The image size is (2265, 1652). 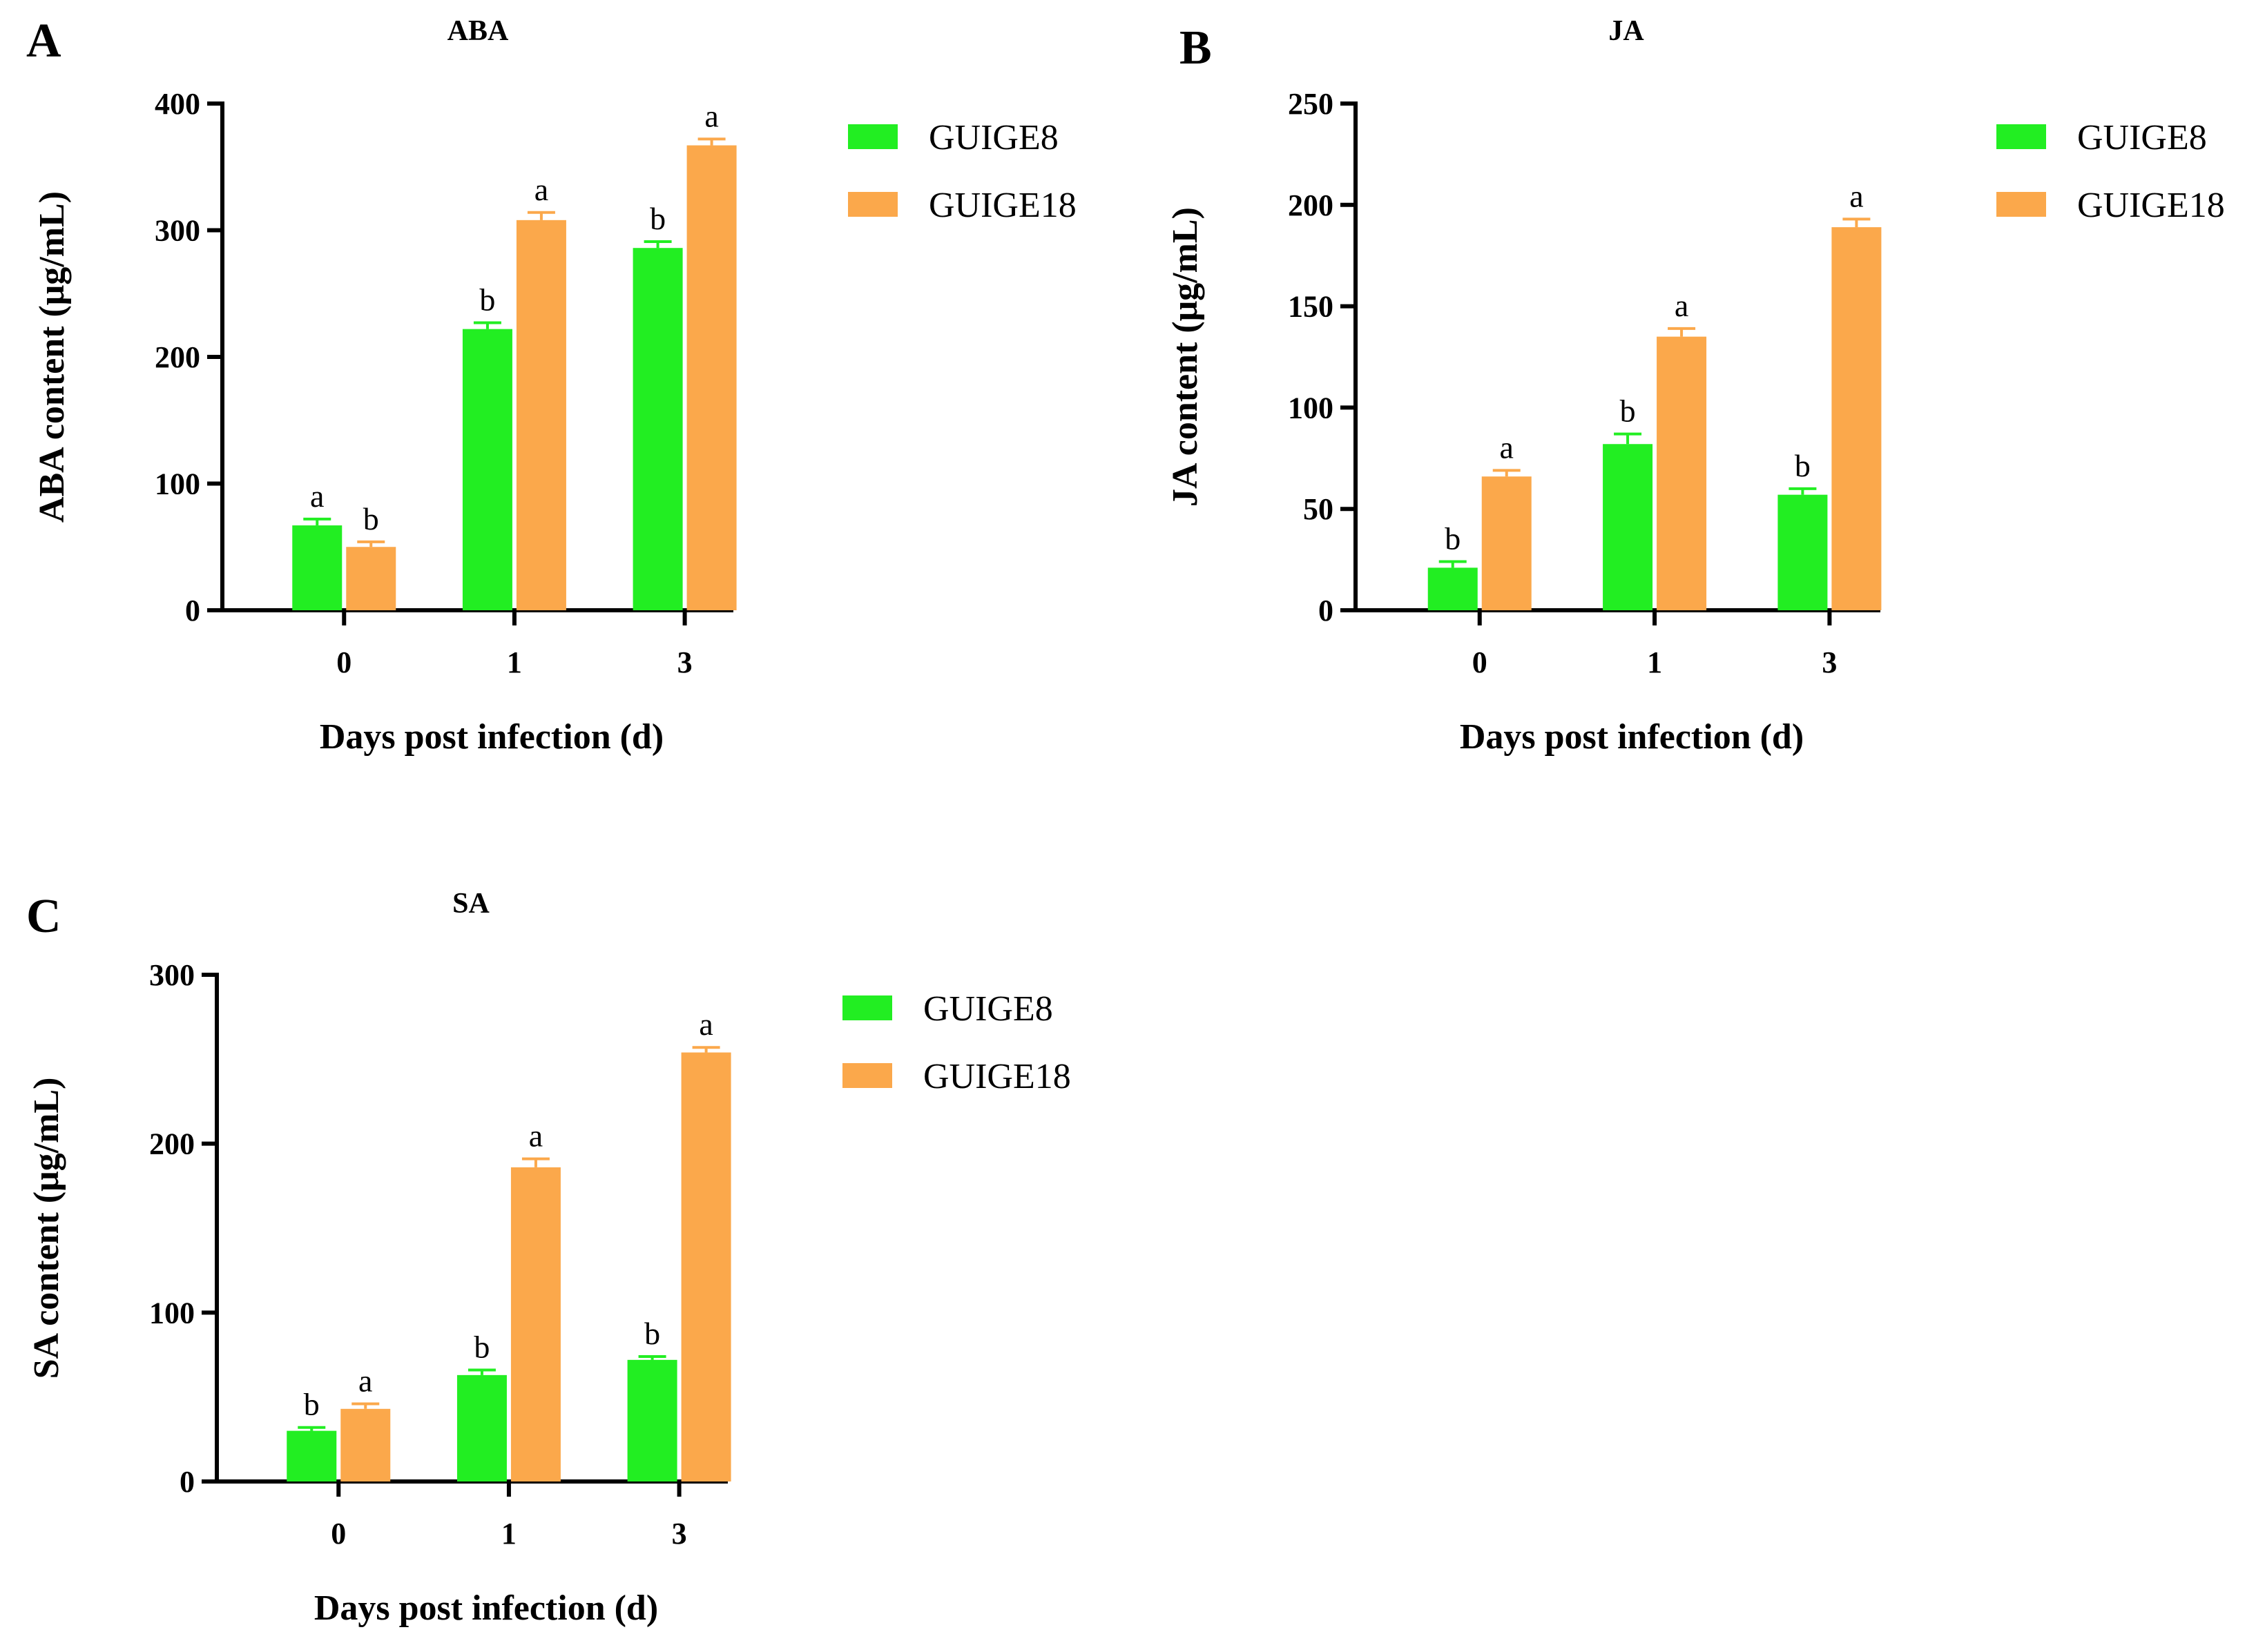 What do you see at coordinates (1310, 104) in the screenshot?
I see `y-tick-label: 250` at bounding box center [1310, 104].